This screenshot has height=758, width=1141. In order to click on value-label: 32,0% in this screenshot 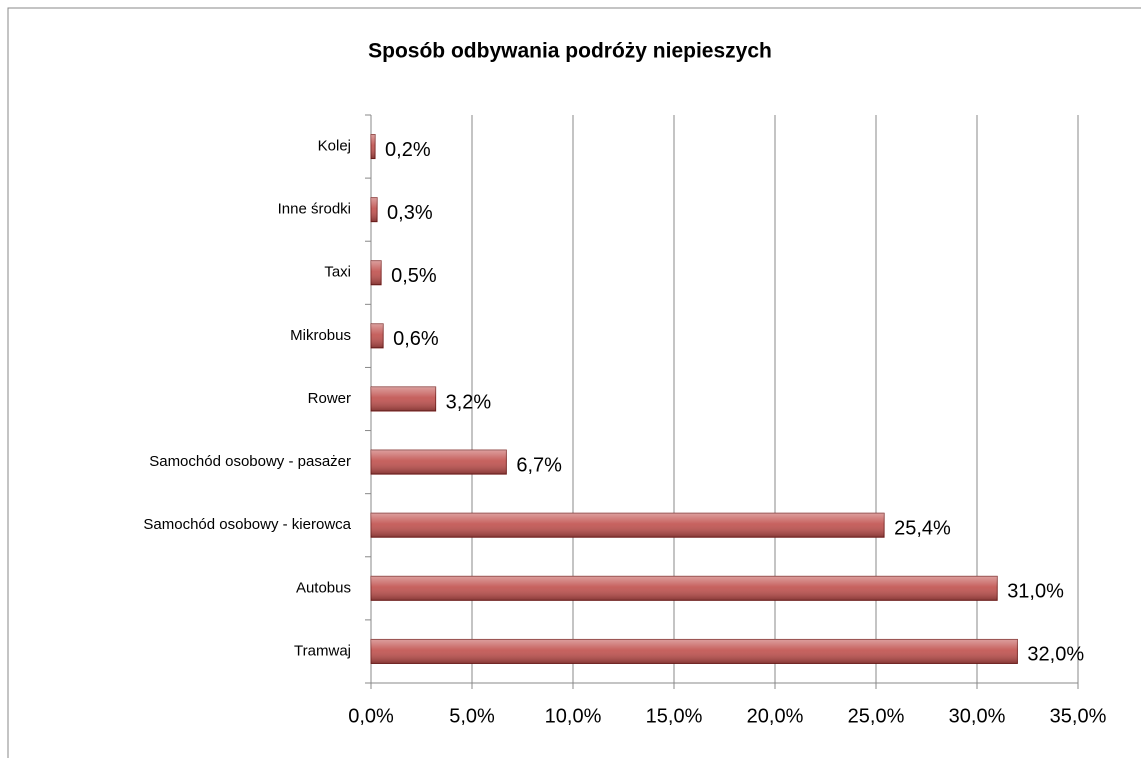, I will do `click(1055, 655)`.